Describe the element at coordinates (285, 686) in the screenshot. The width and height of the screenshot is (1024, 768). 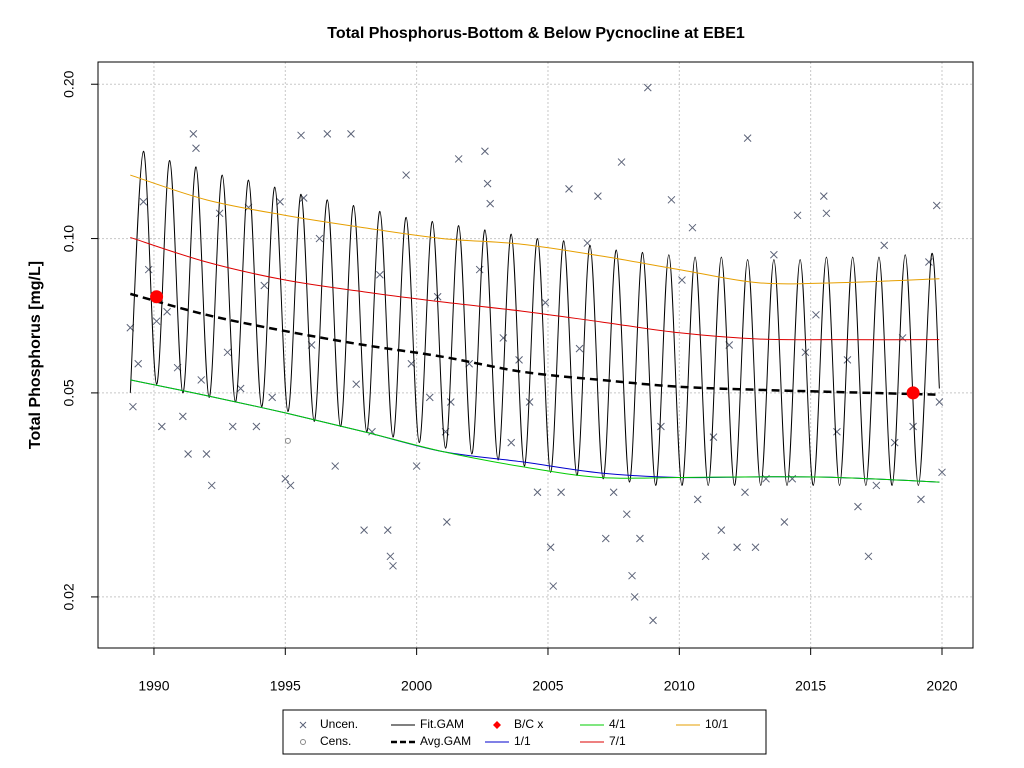
I see `x-tick-label: 1995` at that location.